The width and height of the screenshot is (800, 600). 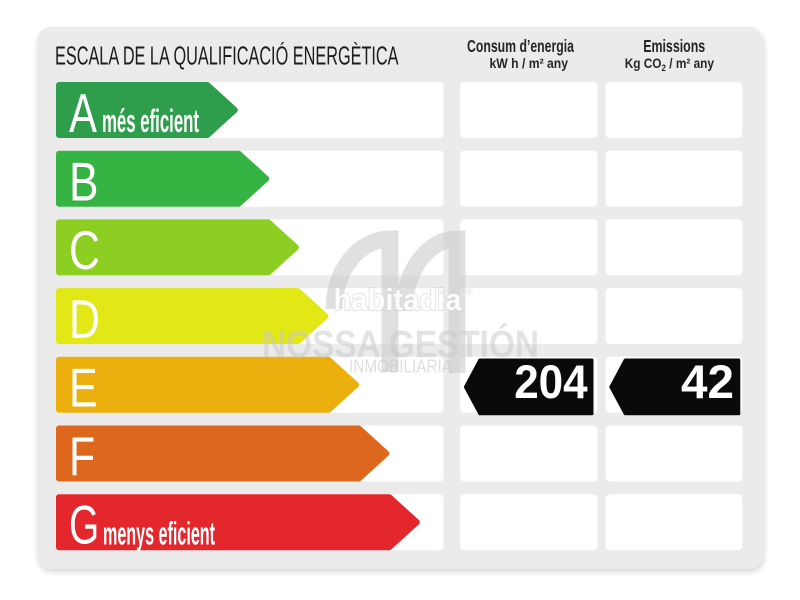 What do you see at coordinates (674, 46) in the screenshot?
I see `svg-text: Emissions` at bounding box center [674, 46].